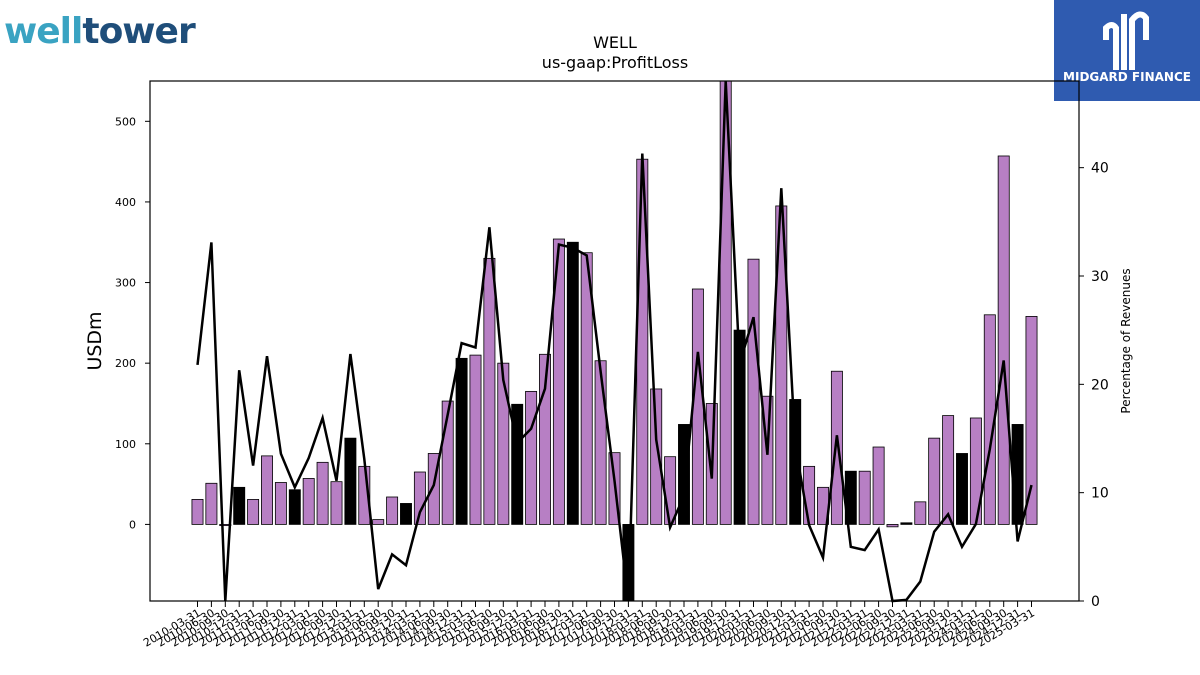 This screenshot has width=1200, height=675. Describe the element at coordinates (1126, 40) in the screenshot. I see `midgard-emblem-icon` at that location.